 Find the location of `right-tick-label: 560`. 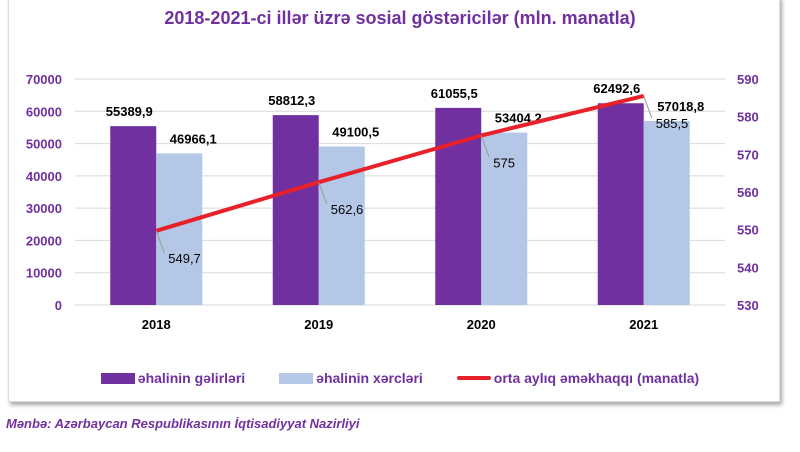

right-tick-label: 560 is located at coordinates (748, 192).